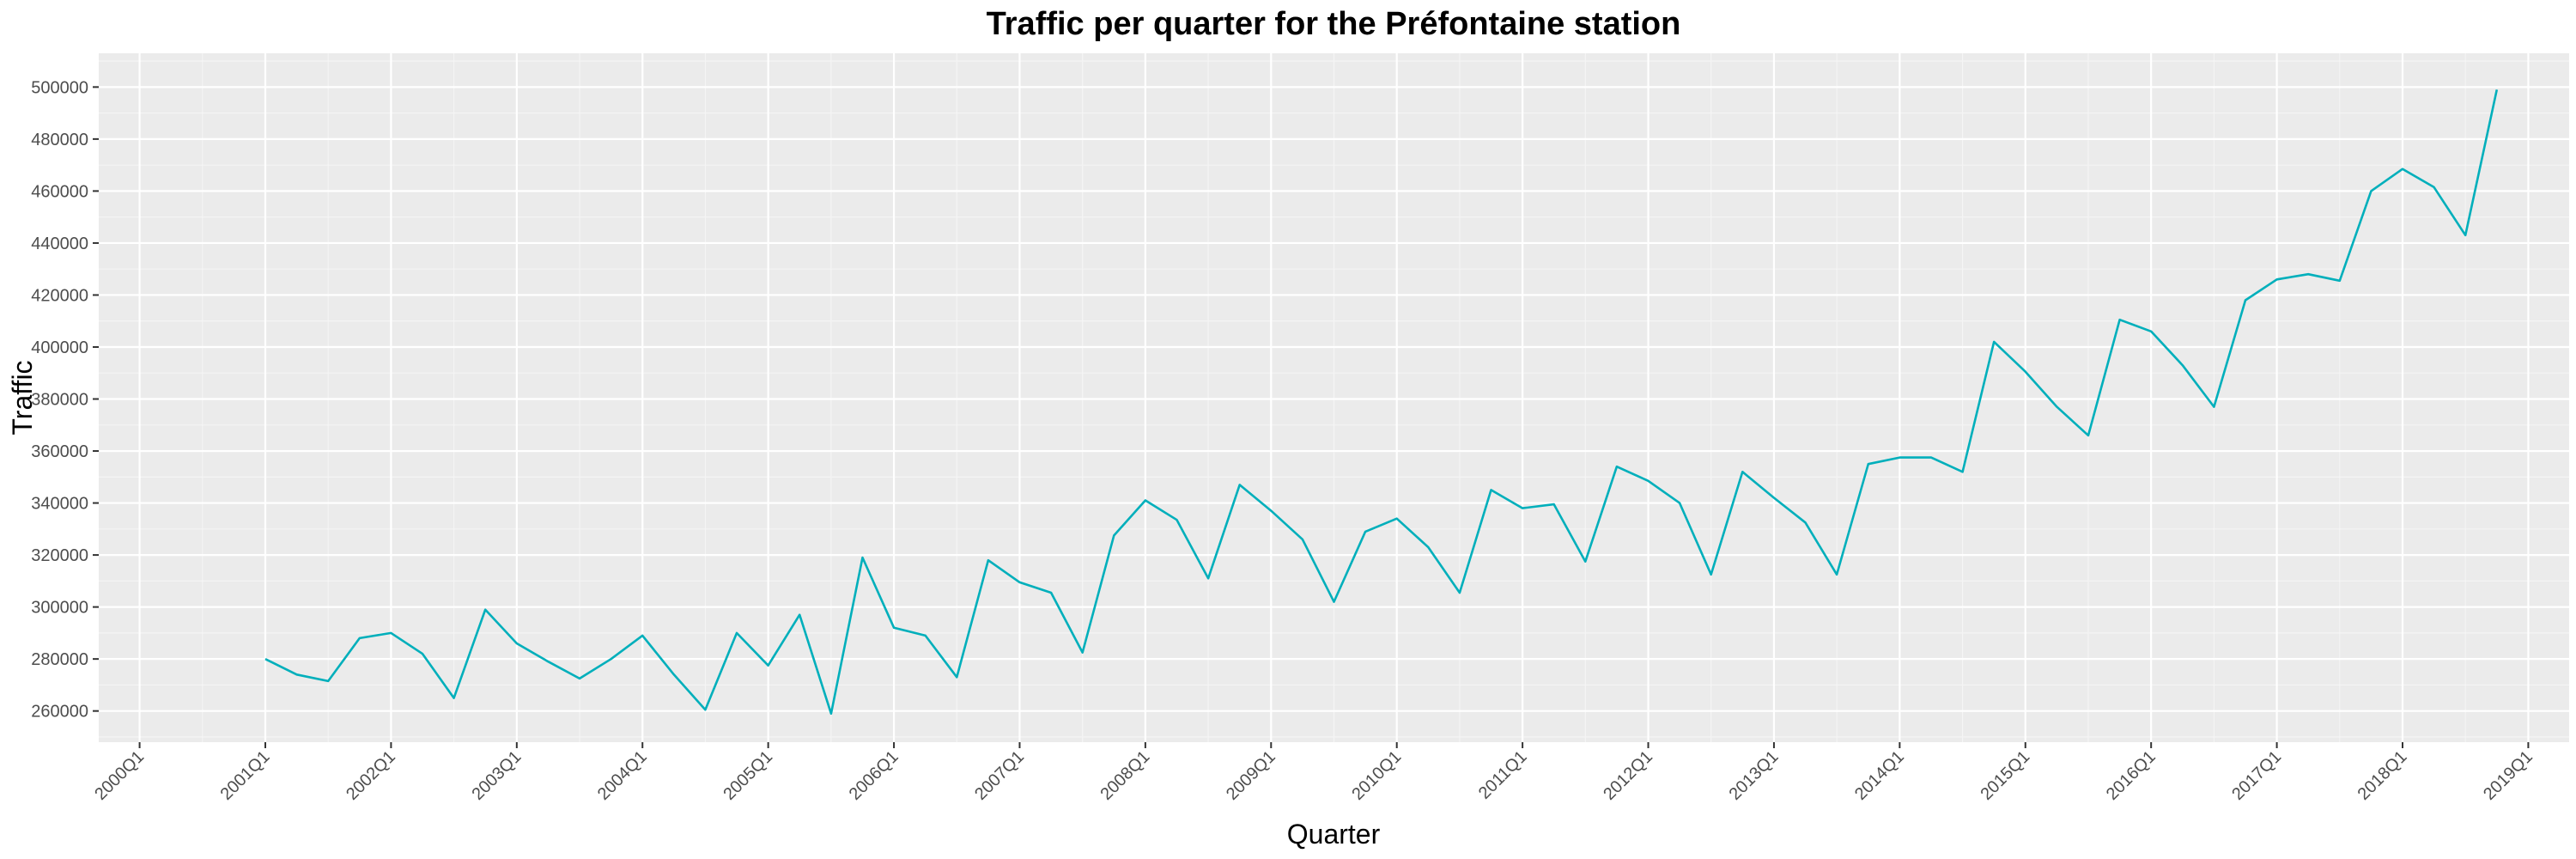  Describe the element at coordinates (59, 295) in the screenshot. I see `y-tick-label: 420000` at that location.